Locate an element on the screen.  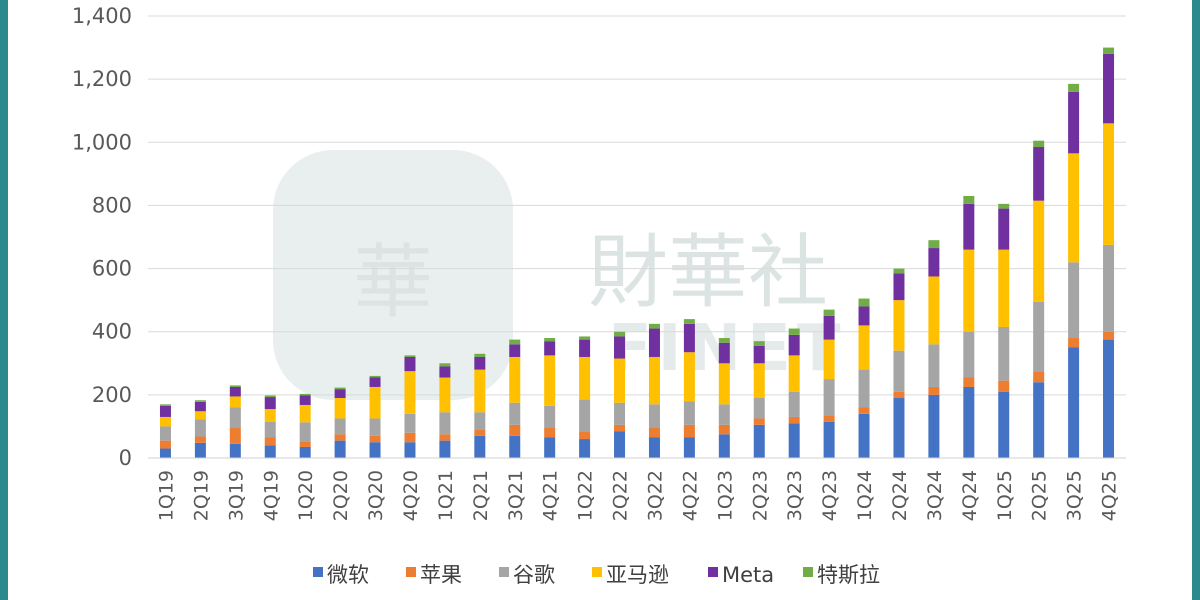
x-tick-label: 1Q20 is located at coordinates (306, 495).